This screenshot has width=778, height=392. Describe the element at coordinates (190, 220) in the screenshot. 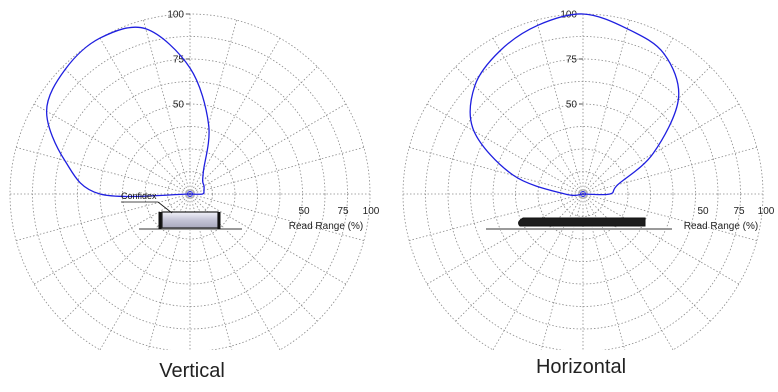

I see `vertical-tag-body` at that location.